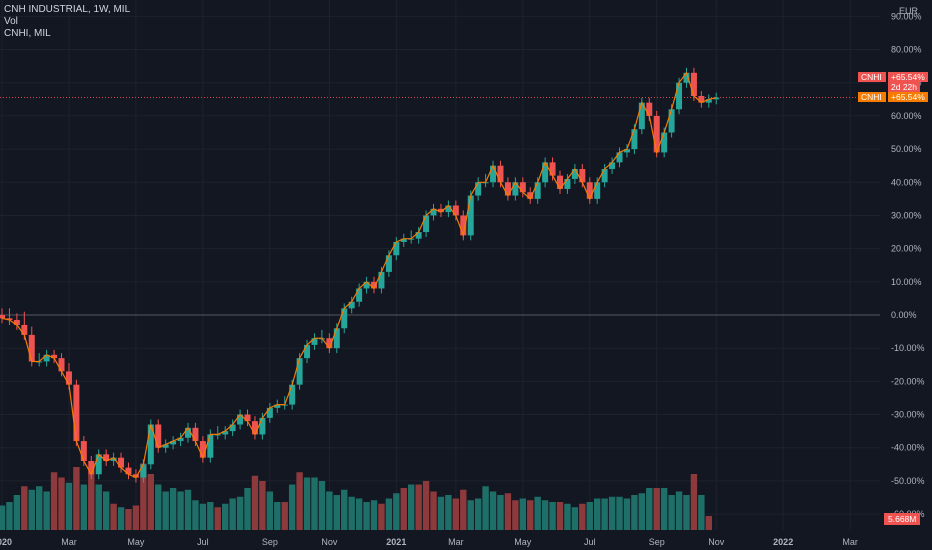 The height and width of the screenshot is (550, 932). What do you see at coordinates (906, 215) in the screenshot?
I see `y-tick-label: 30.00%` at bounding box center [906, 215].